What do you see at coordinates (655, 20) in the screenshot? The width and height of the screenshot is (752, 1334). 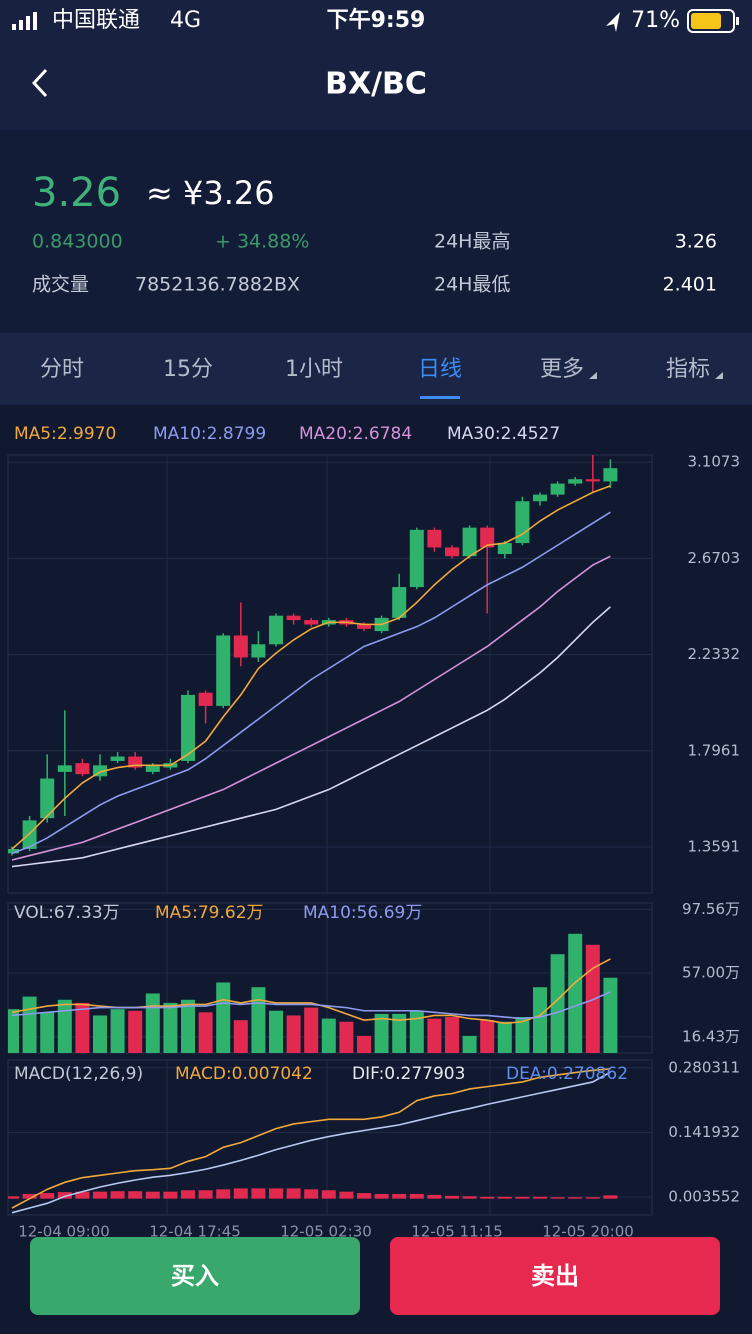 I see `battery-level: 71%` at bounding box center [655, 20].